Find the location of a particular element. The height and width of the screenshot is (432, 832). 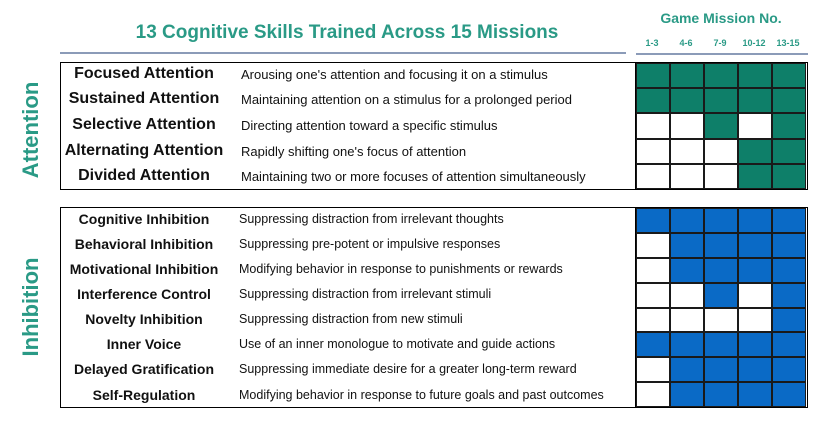

section-label-inhibition: Inhibition is located at coordinates (30, 307).